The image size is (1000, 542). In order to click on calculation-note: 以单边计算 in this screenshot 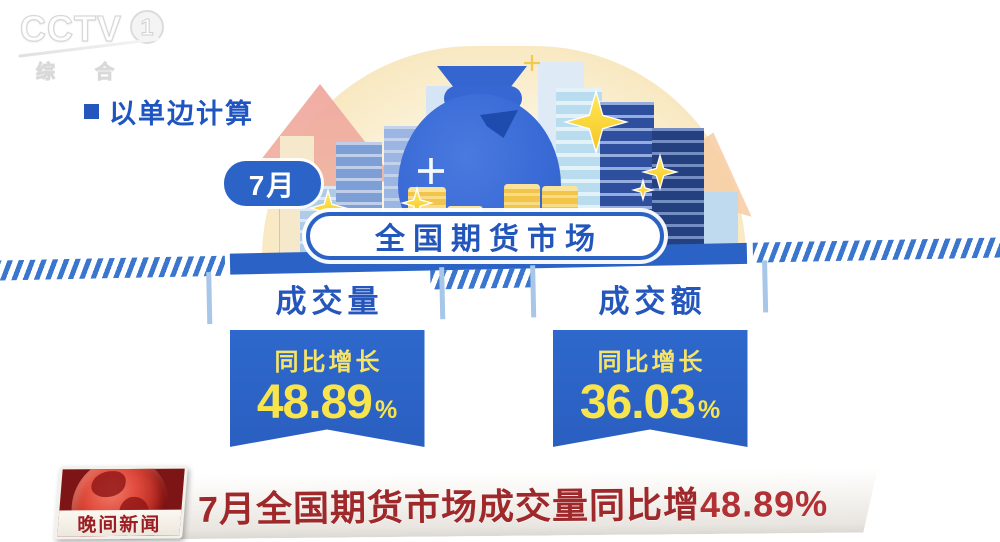, I will do `click(169, 111)`.